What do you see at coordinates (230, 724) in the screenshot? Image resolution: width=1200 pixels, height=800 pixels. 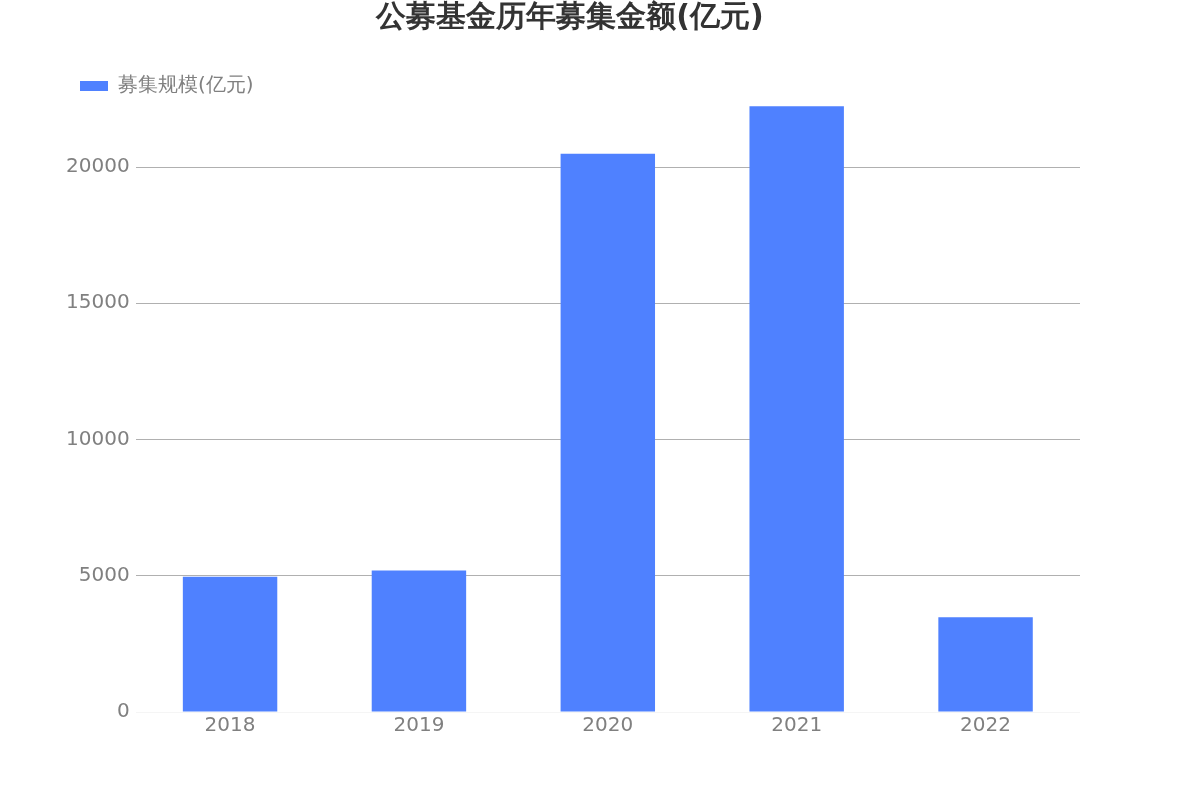 I see `x-tick-label: 2018` at bounding box center [230, 724].